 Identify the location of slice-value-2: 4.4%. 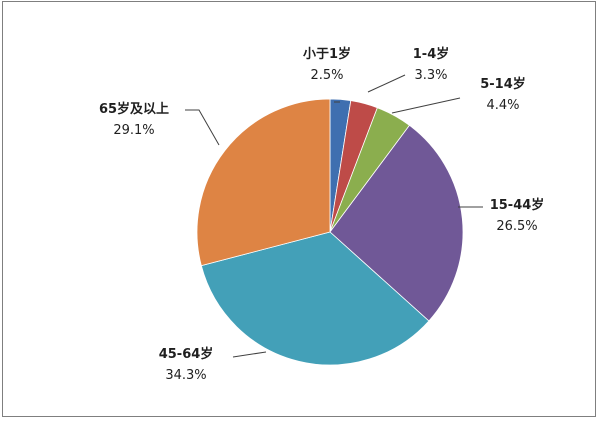
(502, 105).